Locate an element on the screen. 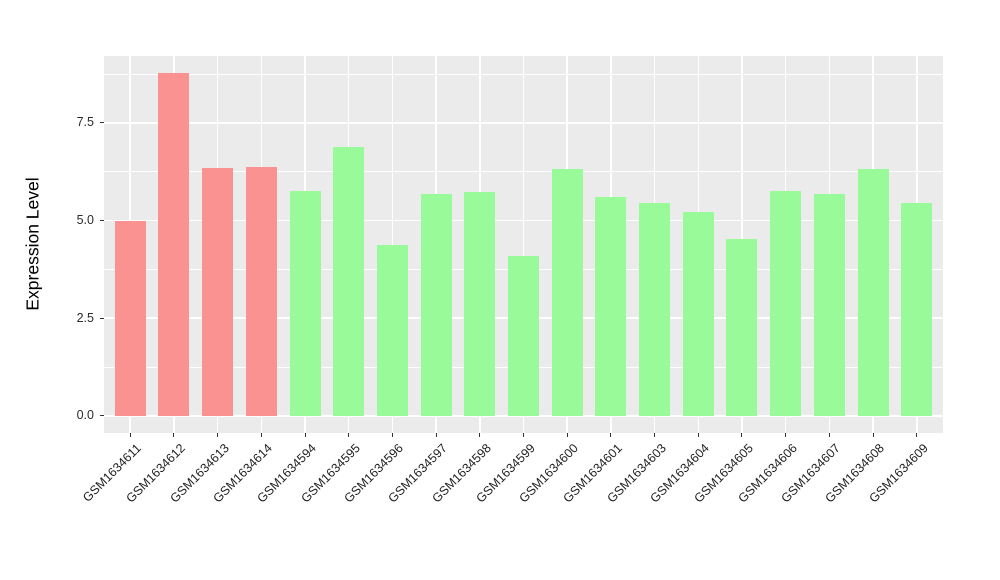  y-tick-label: 7.5 is located at coordinates (85, 122).